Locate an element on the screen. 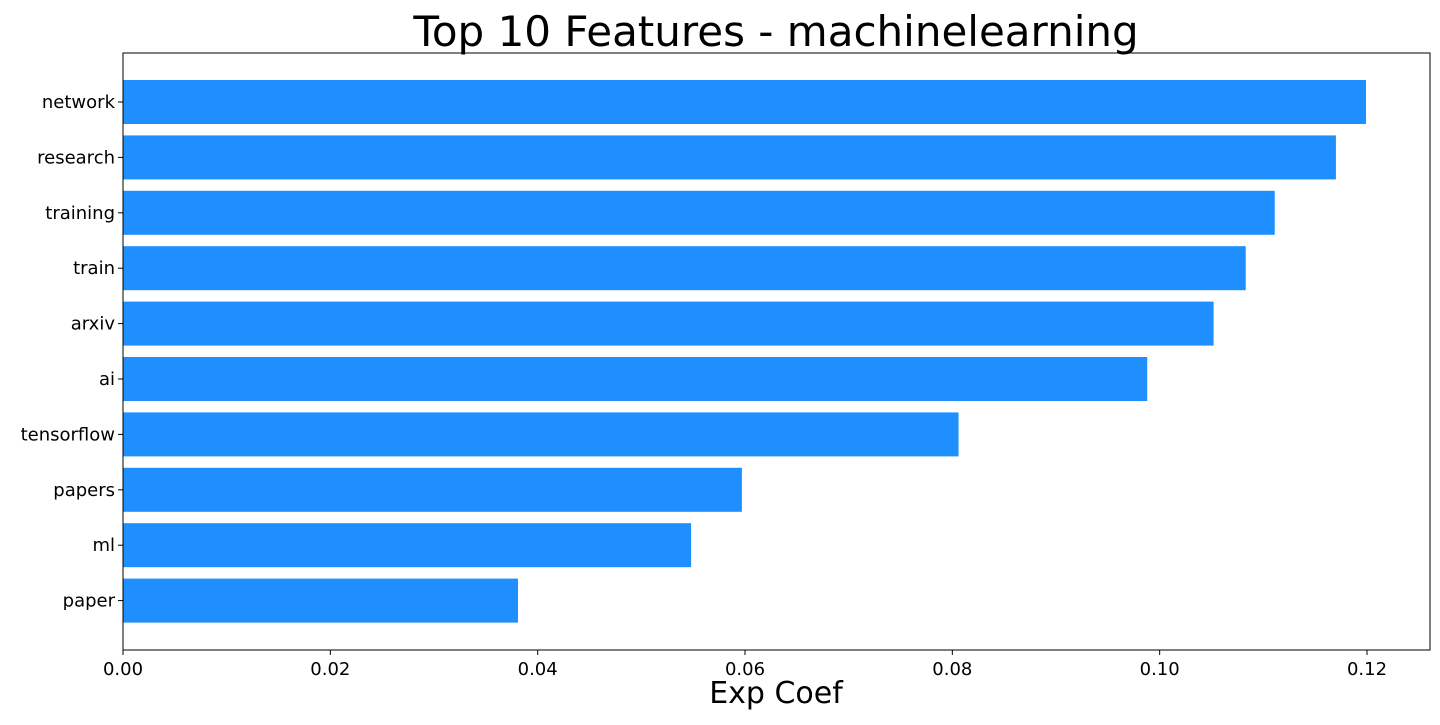 The height and width of the screenshot is (725, 1440). bar-train is located at coordinates (684, 268).